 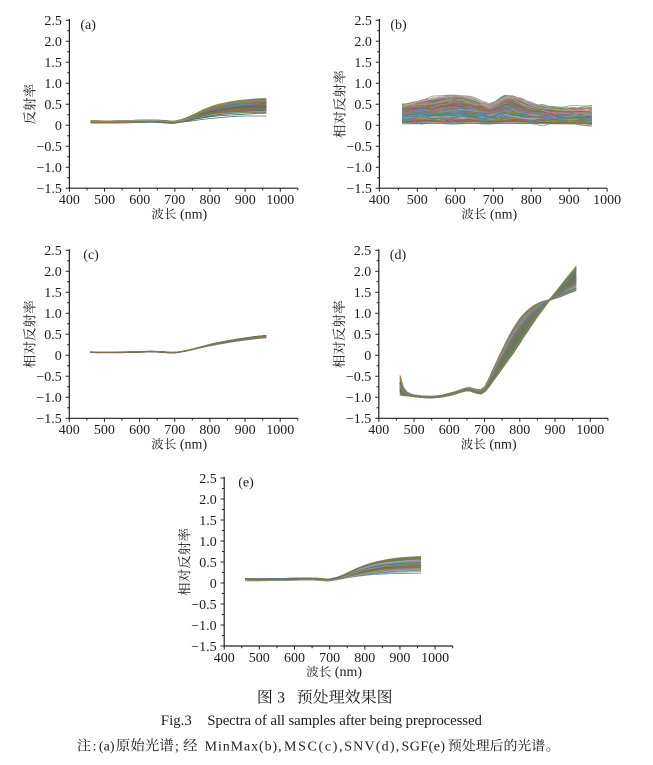 What do you see at coordinates (246, 483) in the screenshot?
I see `svg-text: (e)` at bounding box center [246, 483].